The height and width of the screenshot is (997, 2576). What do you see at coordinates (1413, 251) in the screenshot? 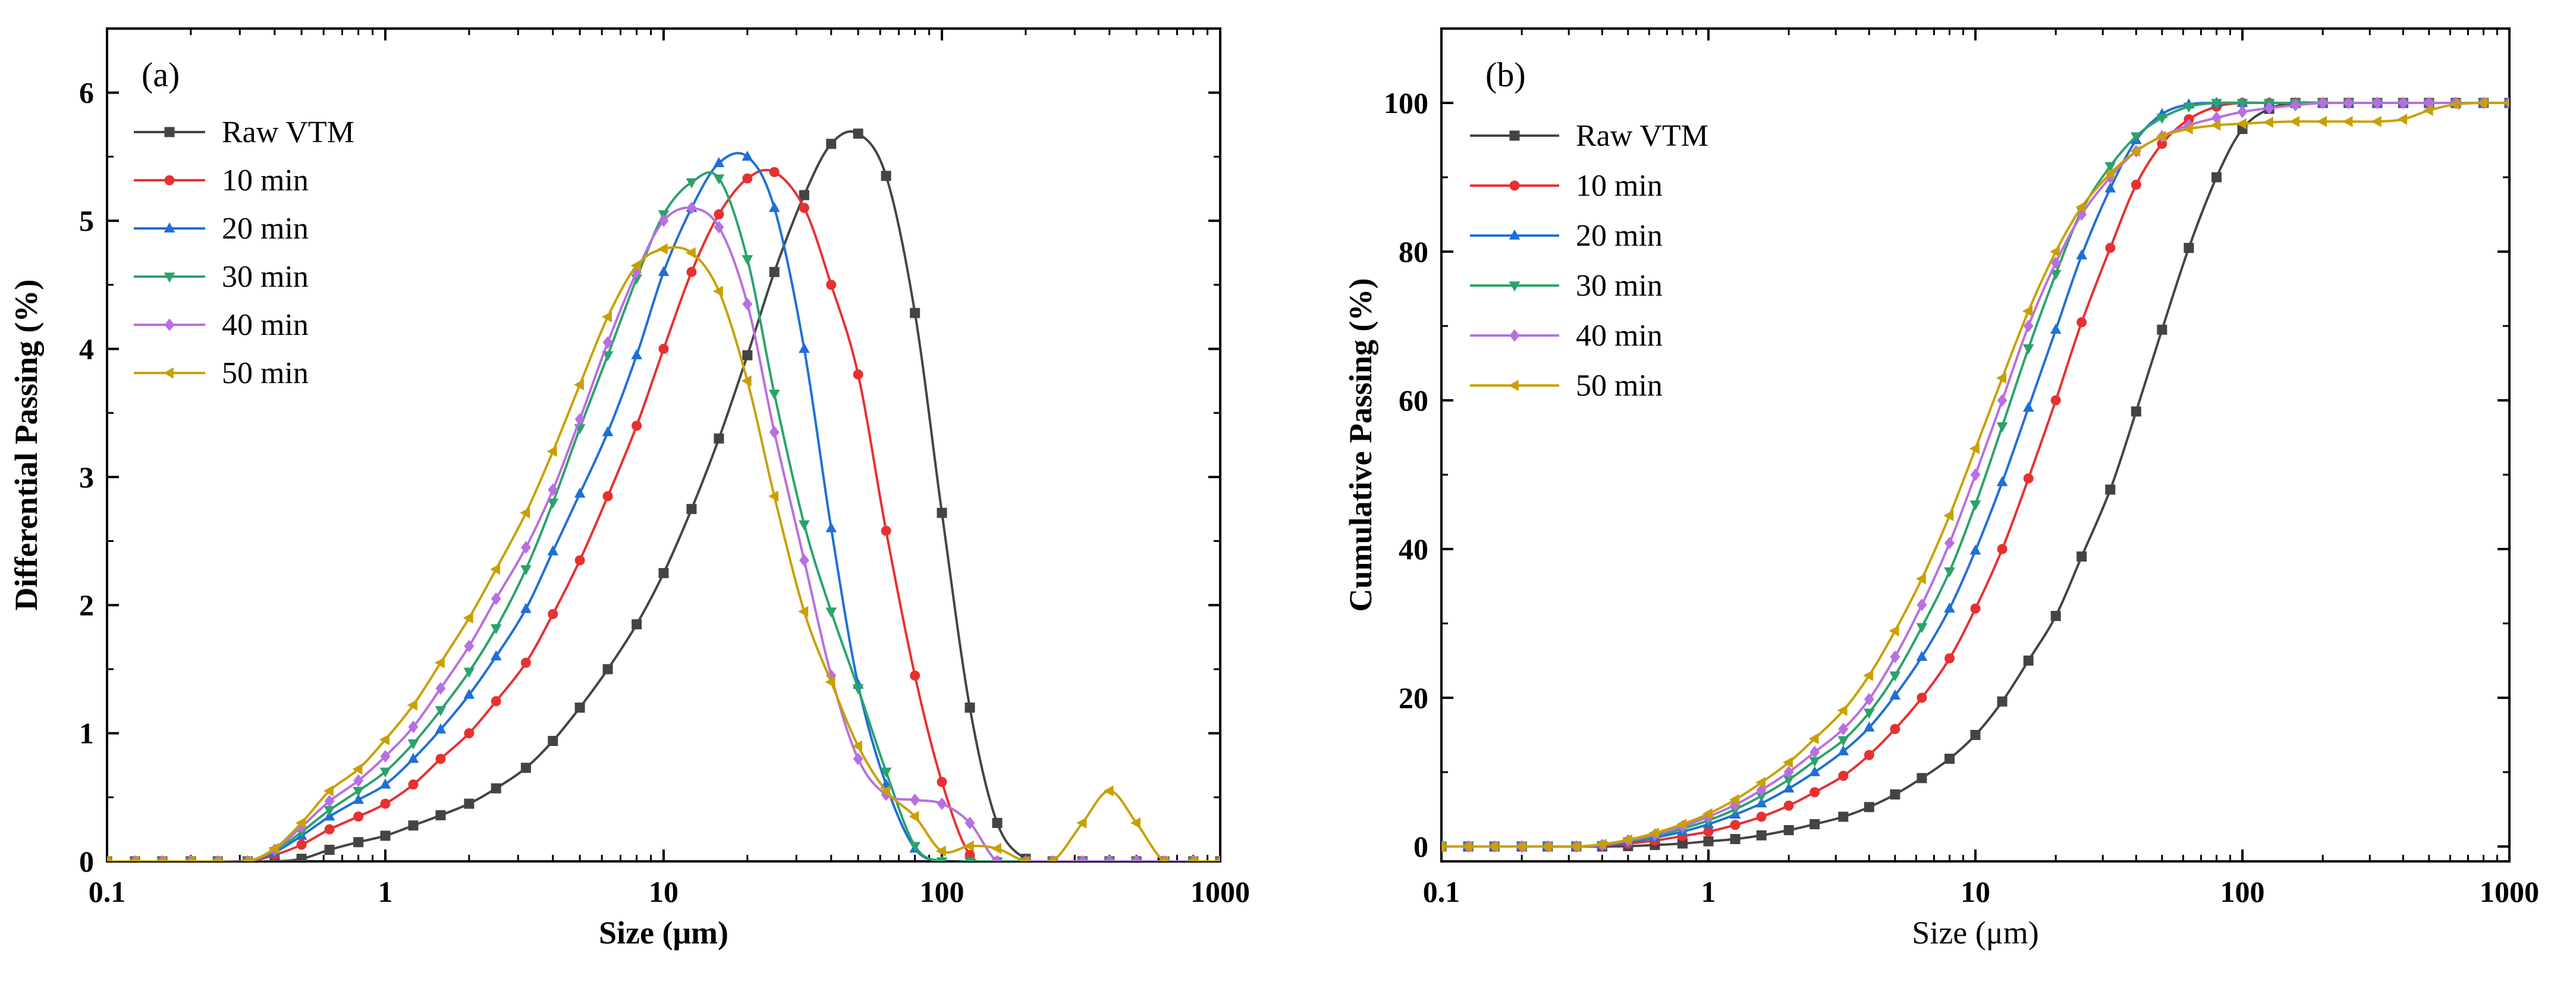
I see `y-tick-label: 80` at bounding box center [1413, 251].